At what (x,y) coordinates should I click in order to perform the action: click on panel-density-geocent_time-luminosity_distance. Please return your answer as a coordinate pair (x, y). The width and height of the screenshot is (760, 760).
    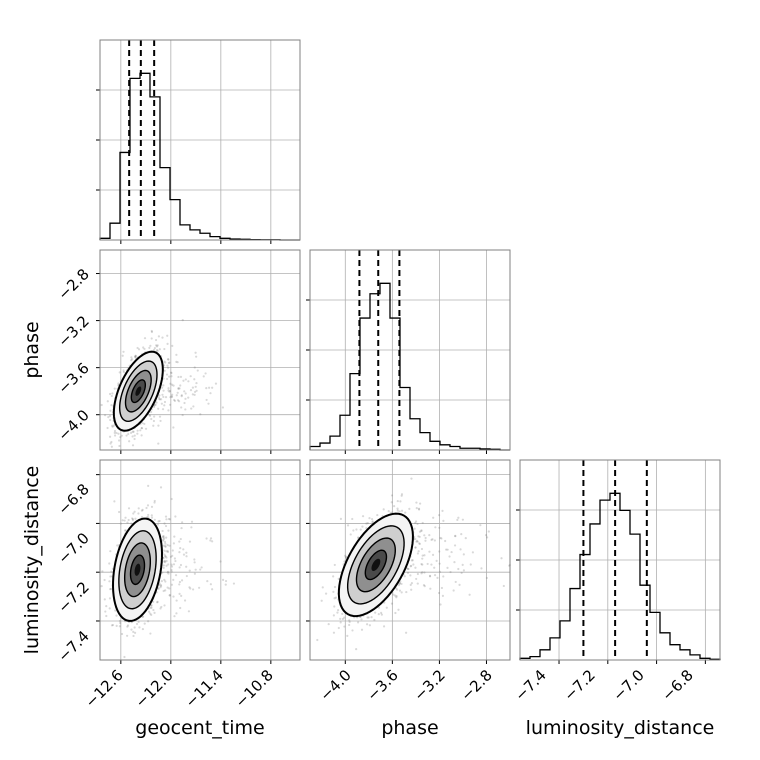
    Looking at the image, I should click on (198, 561).